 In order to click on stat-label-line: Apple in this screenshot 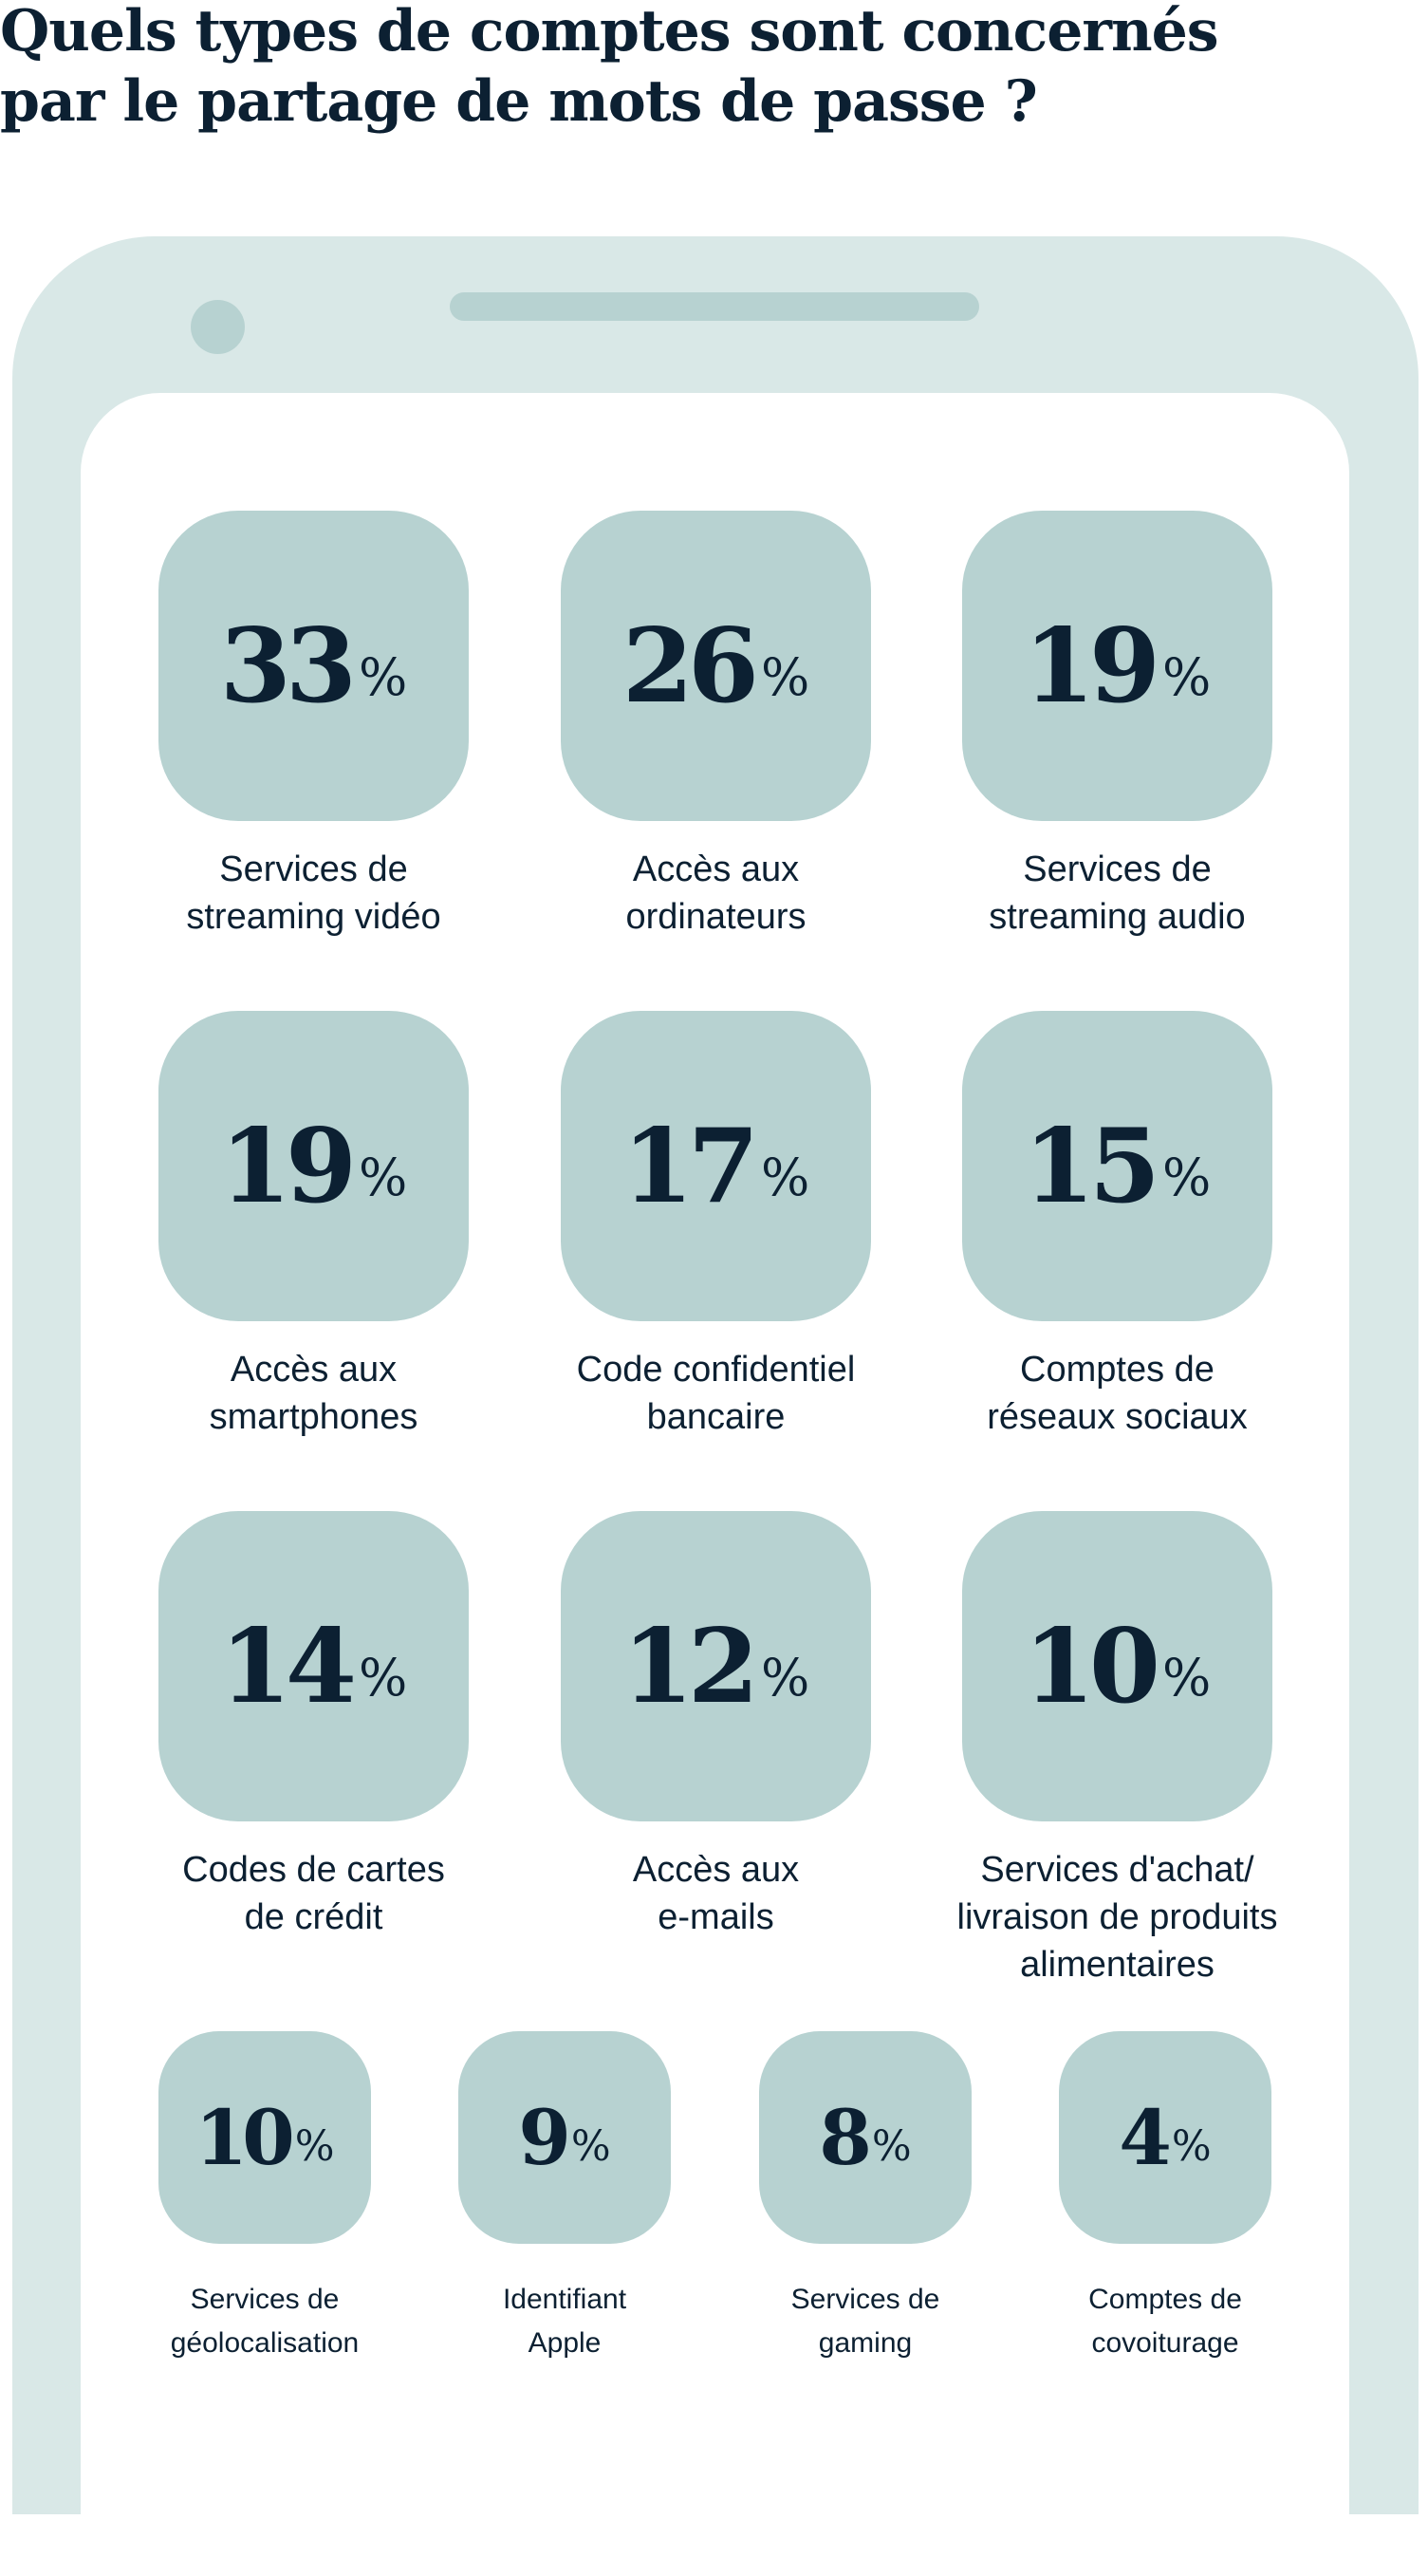, I will do `click(565, 2343)`.